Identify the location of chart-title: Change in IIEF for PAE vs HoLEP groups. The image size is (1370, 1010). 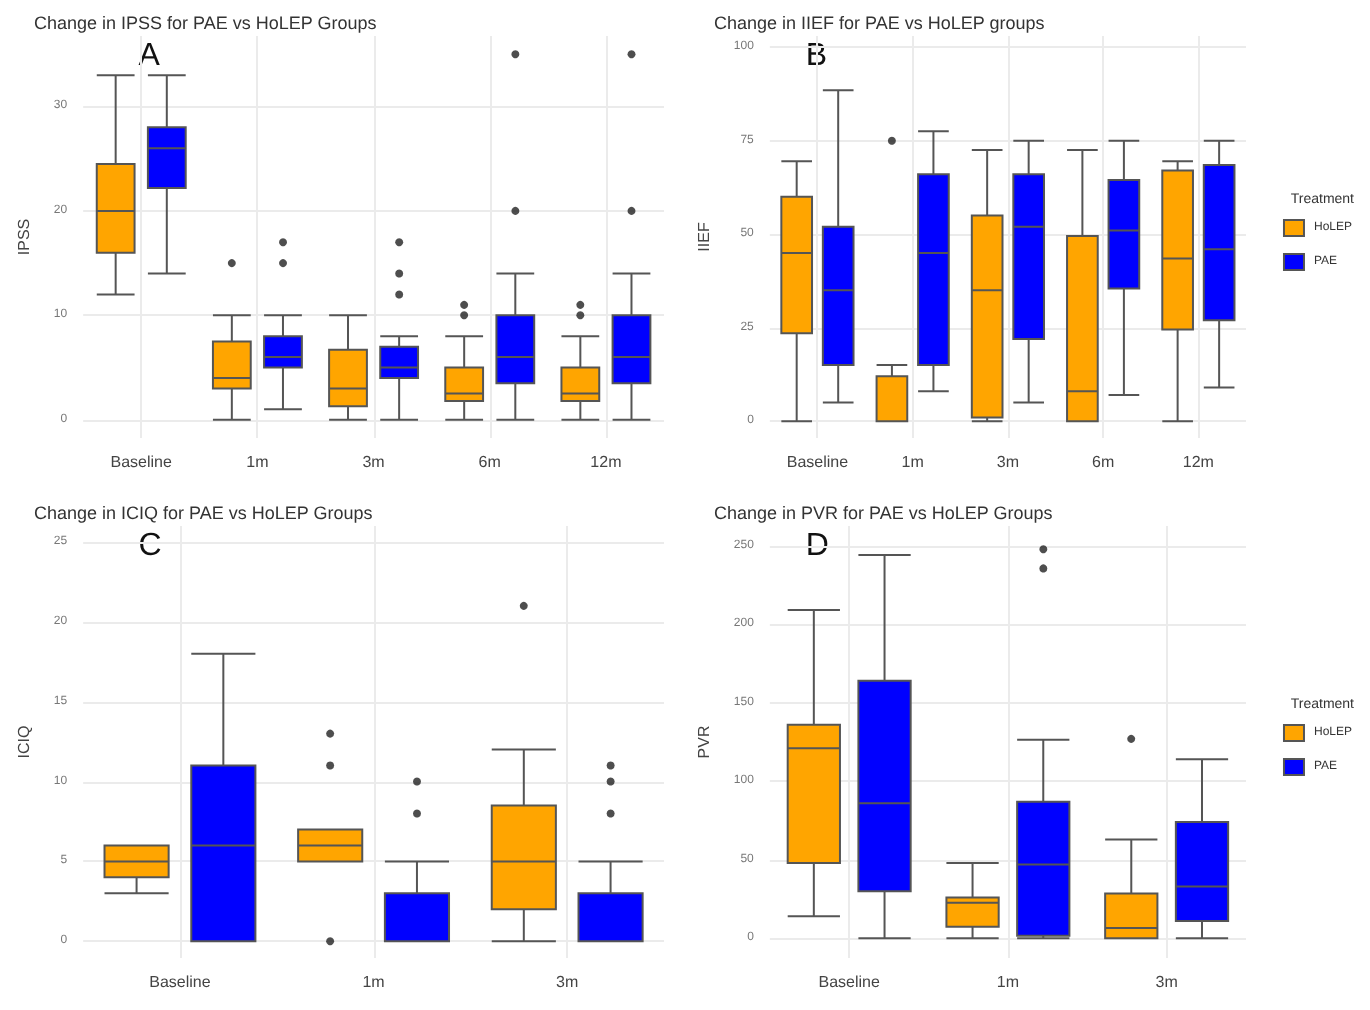
(880, 23).